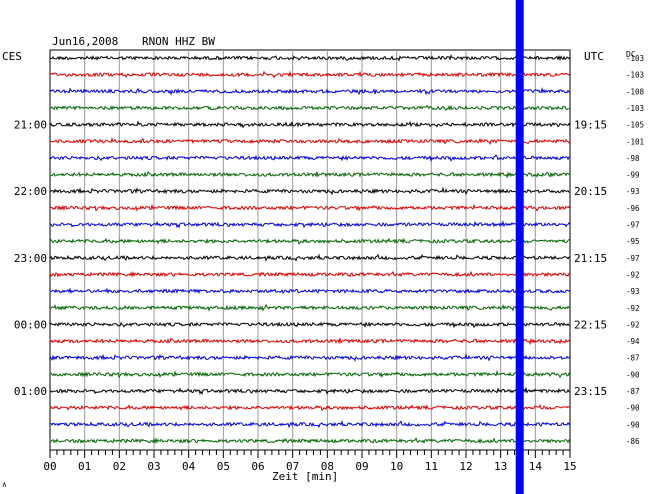  Describe the element at coordinates (85, 41) in the screenshot. I see `date-label: Jun16,2008` at that location.